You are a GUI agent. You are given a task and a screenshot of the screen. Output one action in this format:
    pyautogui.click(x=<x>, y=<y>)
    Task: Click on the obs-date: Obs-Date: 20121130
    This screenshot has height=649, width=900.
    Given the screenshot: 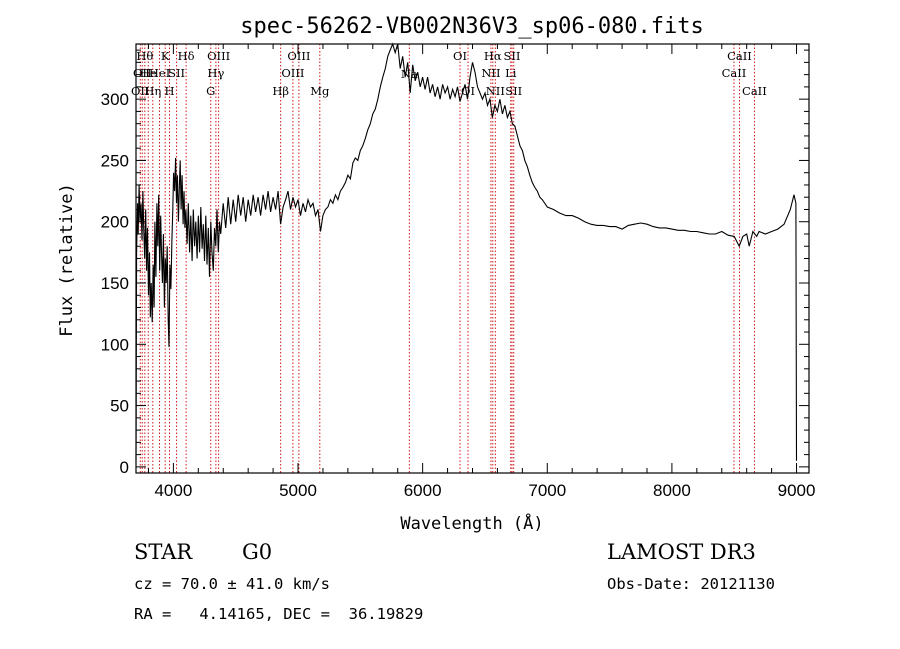 What is the action you would take?
    pyautogui.click(x=691, y=584)
    